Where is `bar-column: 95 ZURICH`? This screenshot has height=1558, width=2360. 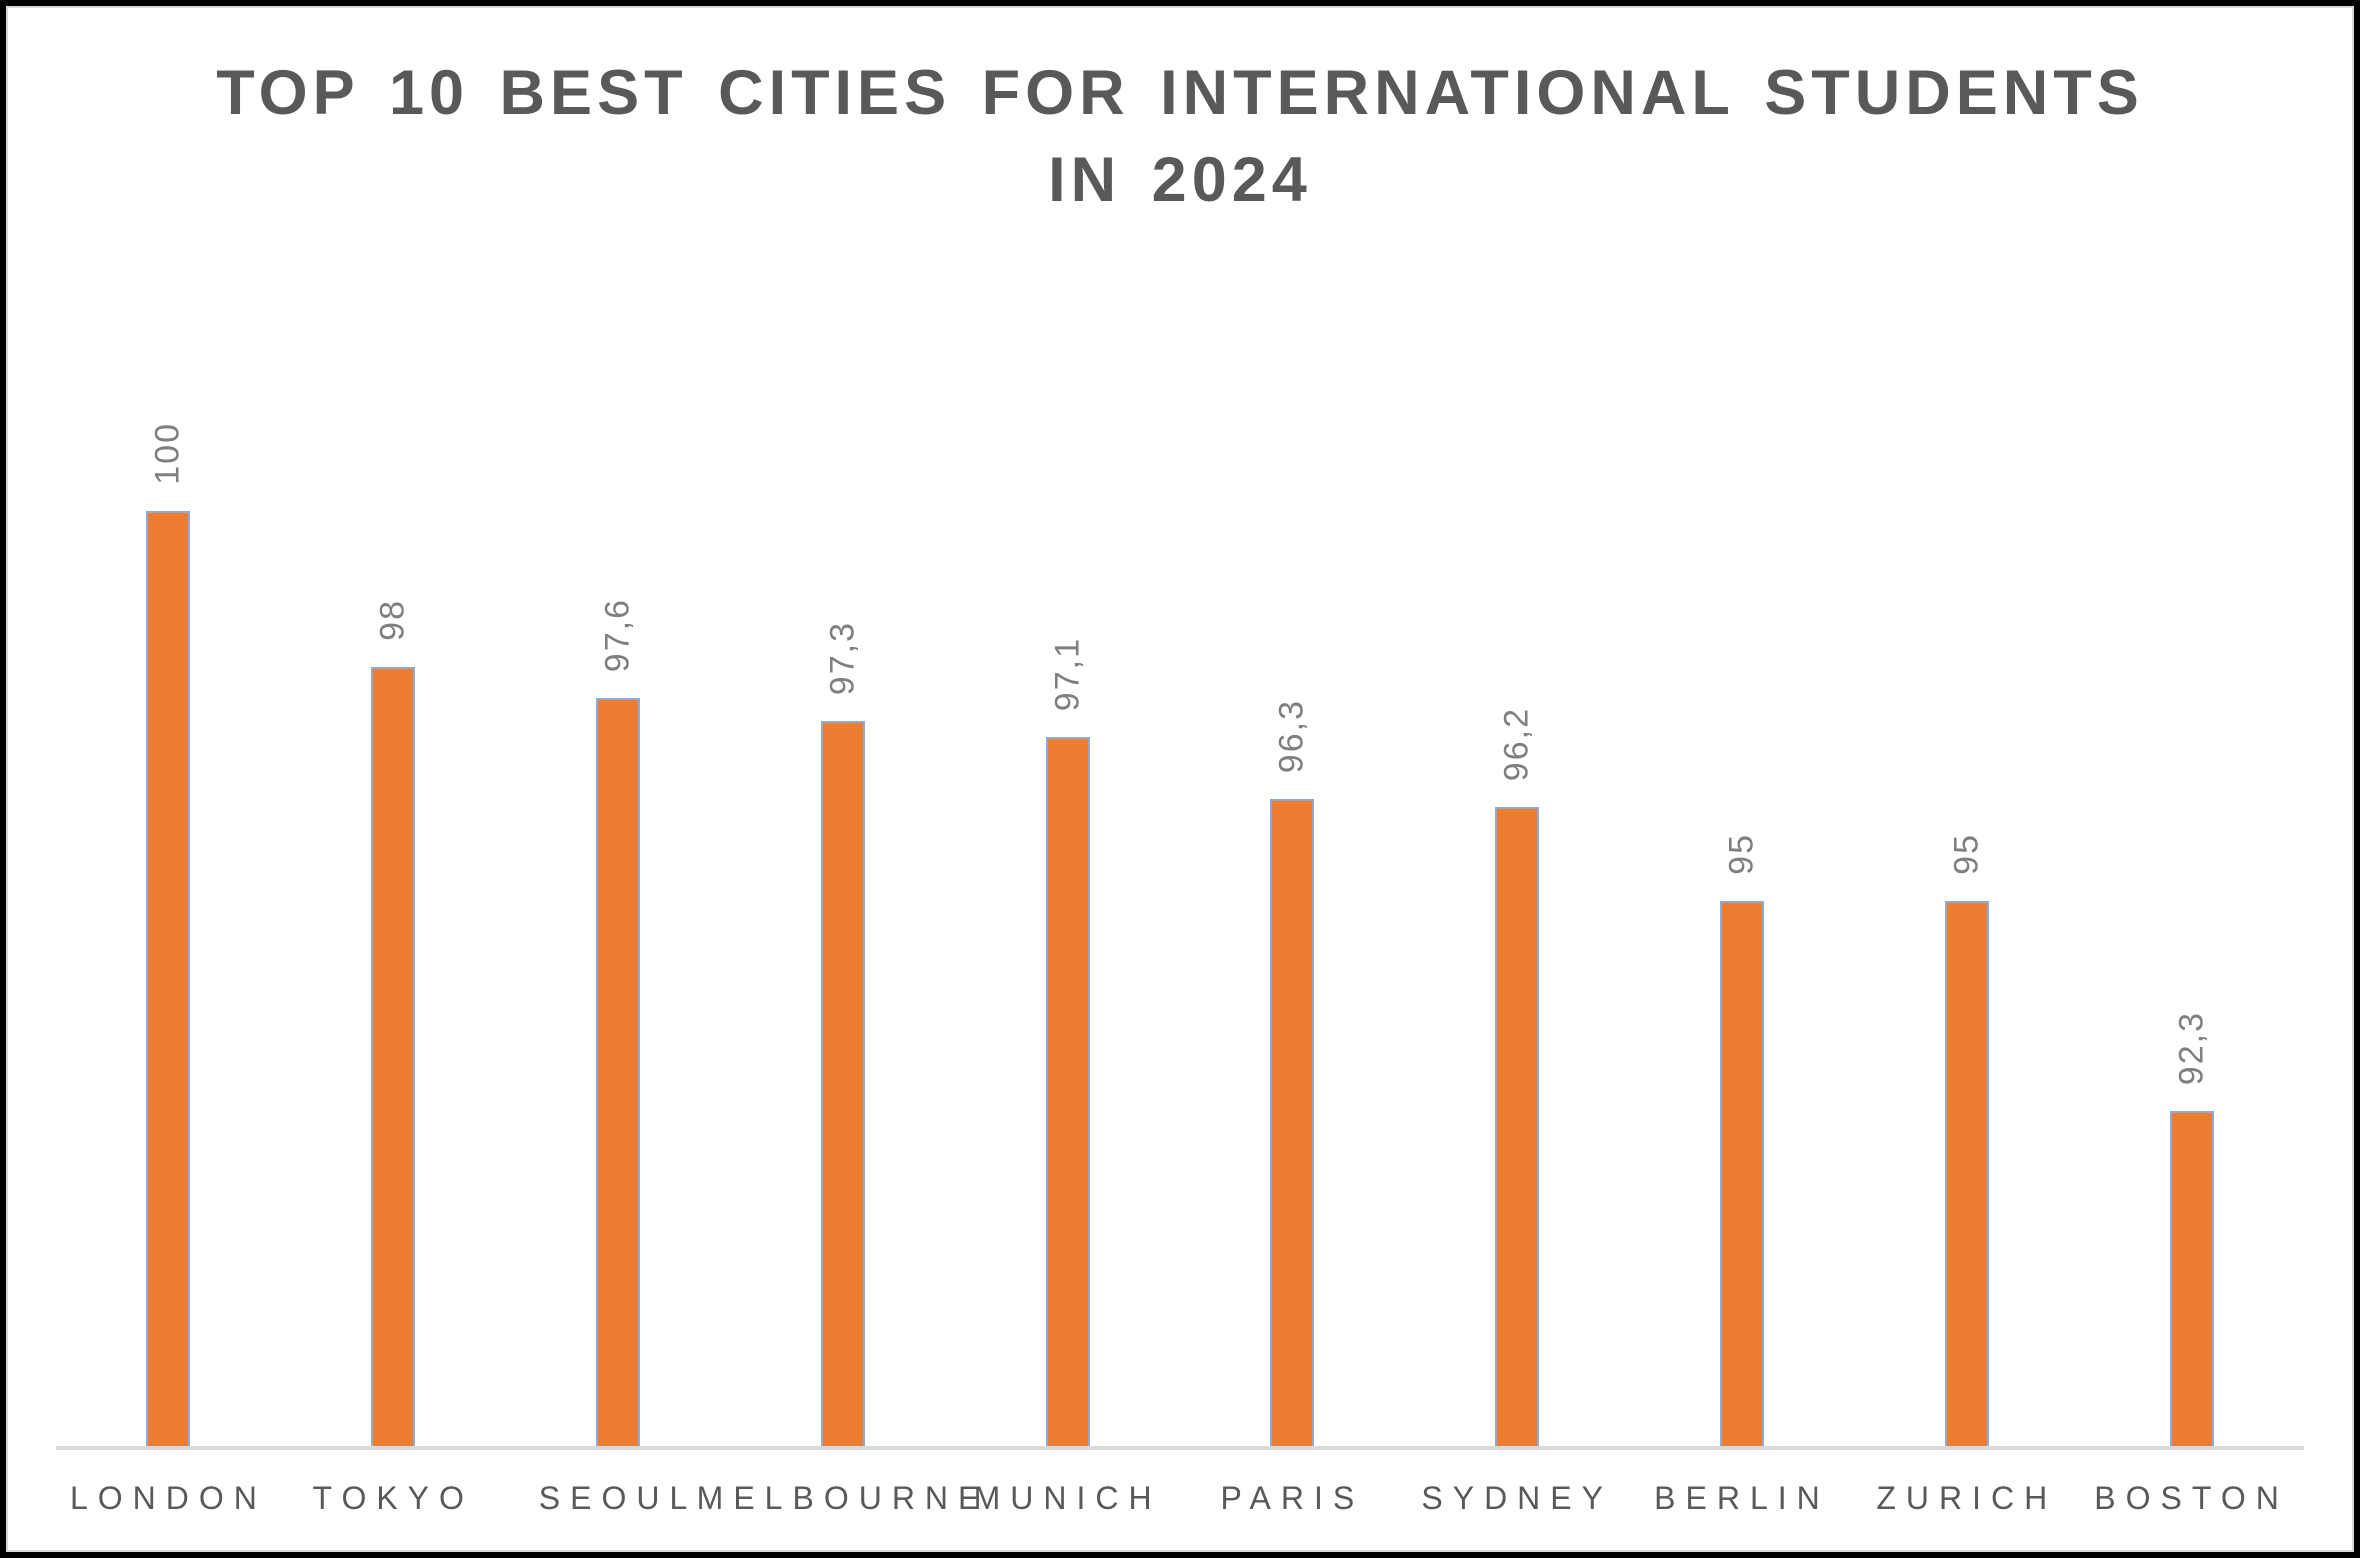 bar-column: 95 ZURICH is located at coordinates (1966, 1013).